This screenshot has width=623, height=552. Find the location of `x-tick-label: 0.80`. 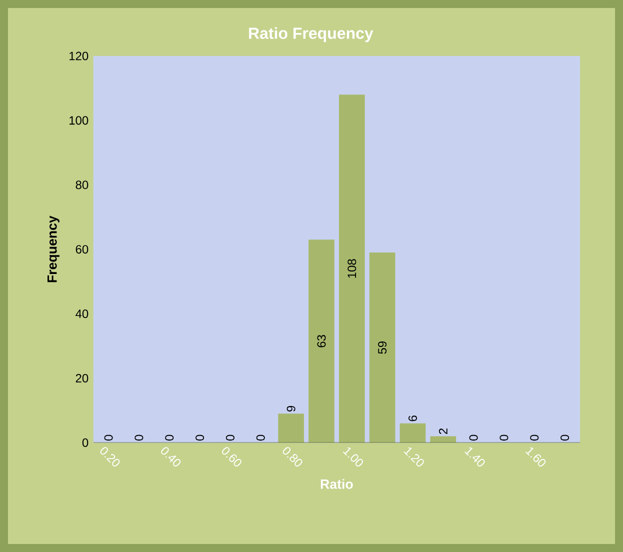

x-tick-label: 0.80 is located at coordinates (292, 457).